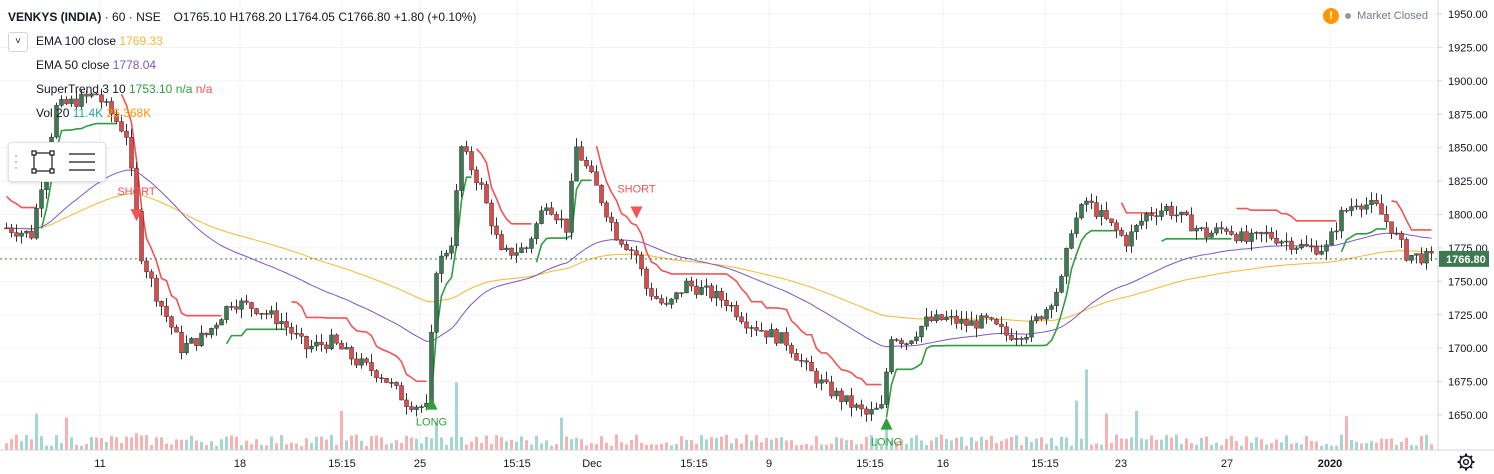  I want to click on indicator-row-ema50: EMA 50 close 1778.04, so click(242, 68).